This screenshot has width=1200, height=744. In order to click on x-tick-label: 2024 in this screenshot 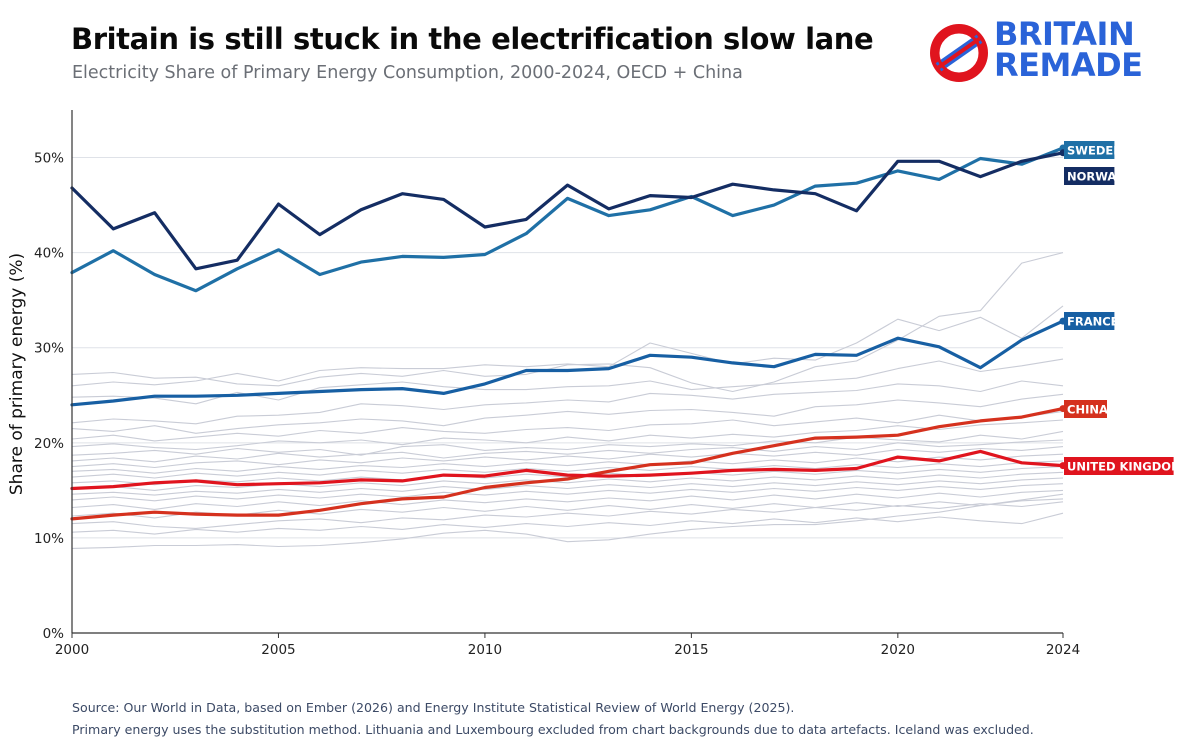, I will do `click(1063, 650)`.